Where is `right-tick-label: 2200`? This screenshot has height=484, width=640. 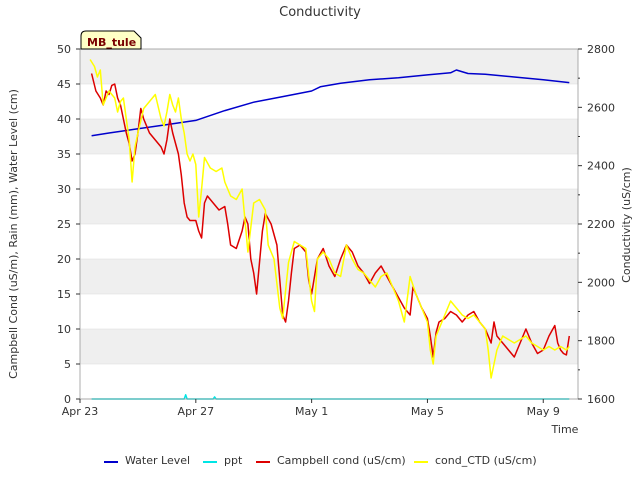 right-tick-label: 2200 is located at coordinates (601, 224).